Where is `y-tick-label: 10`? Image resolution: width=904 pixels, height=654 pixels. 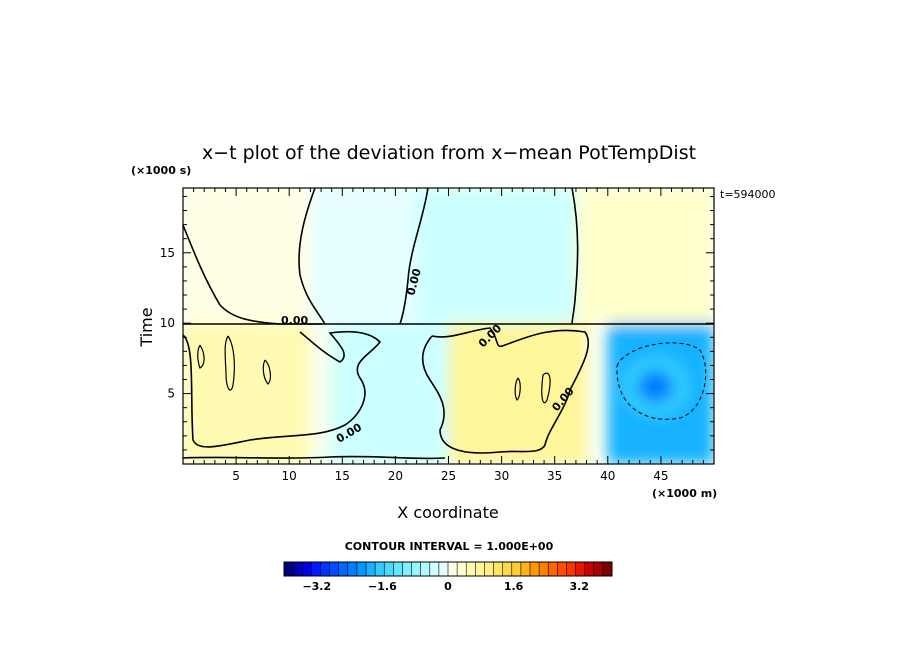 y-tick-label: 10 is located at coordinates (167, 323).